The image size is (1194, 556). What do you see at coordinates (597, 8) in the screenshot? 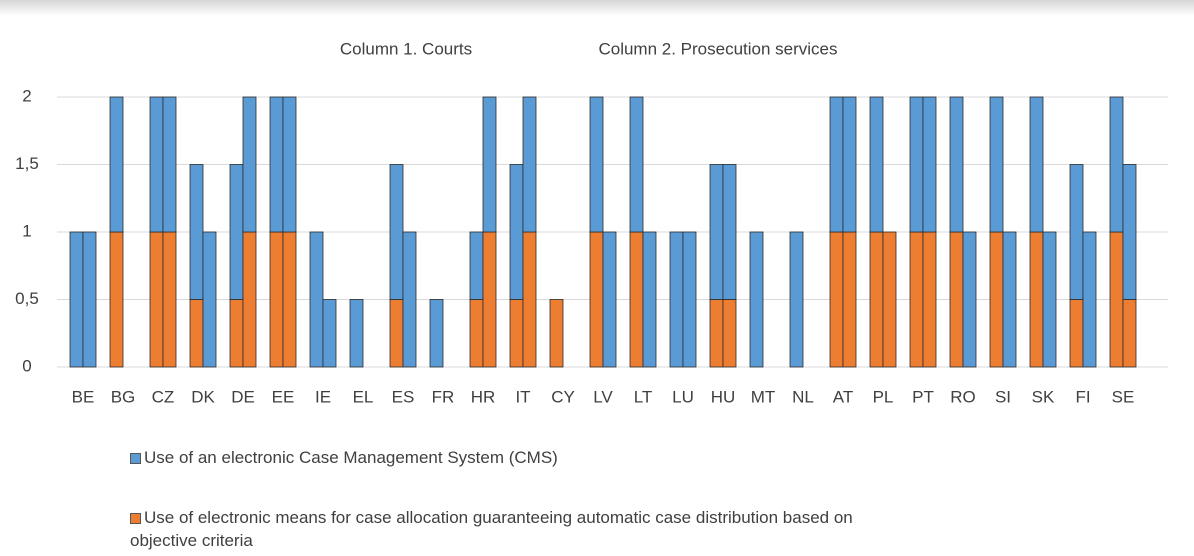
I see `top-shadow` at bounding box center [597, 8].